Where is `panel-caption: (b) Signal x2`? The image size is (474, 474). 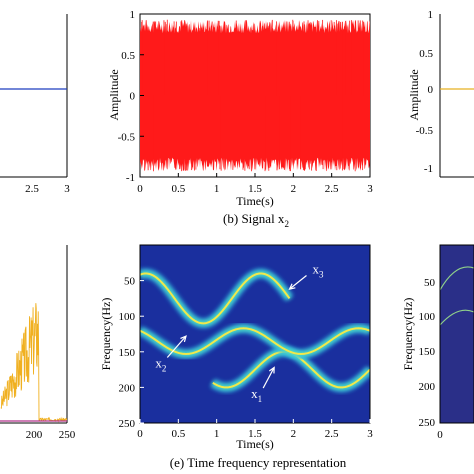
panel-caption: (b) Signal x2 is located at coordinates (256, 220).